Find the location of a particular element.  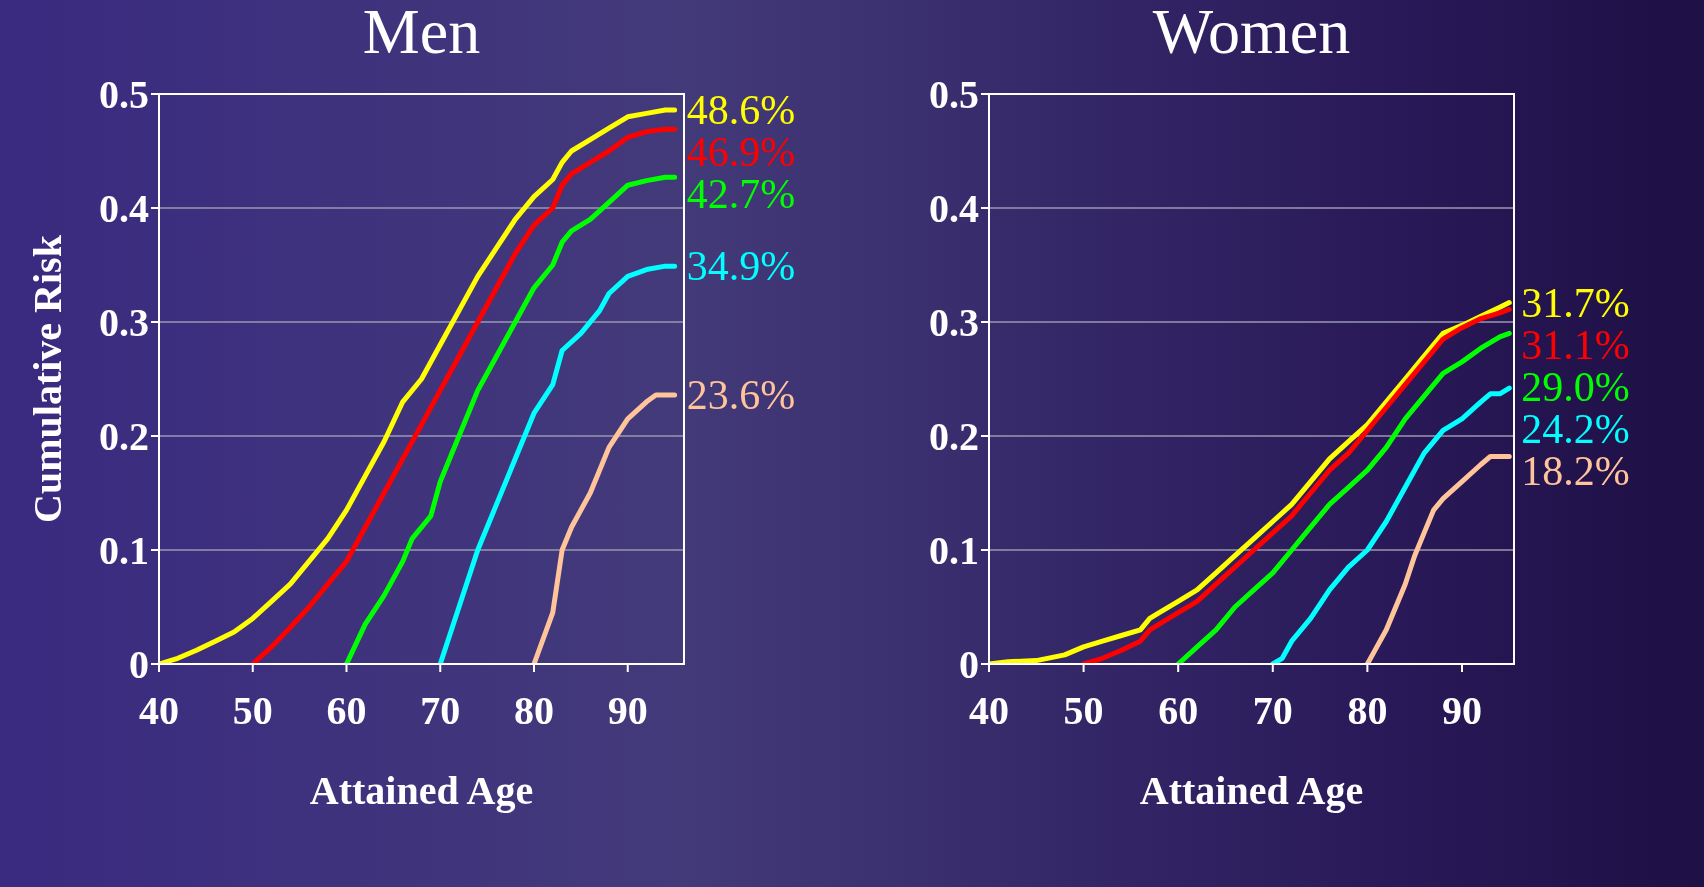

chart-title: Women is located at coordinates (1251, 33).